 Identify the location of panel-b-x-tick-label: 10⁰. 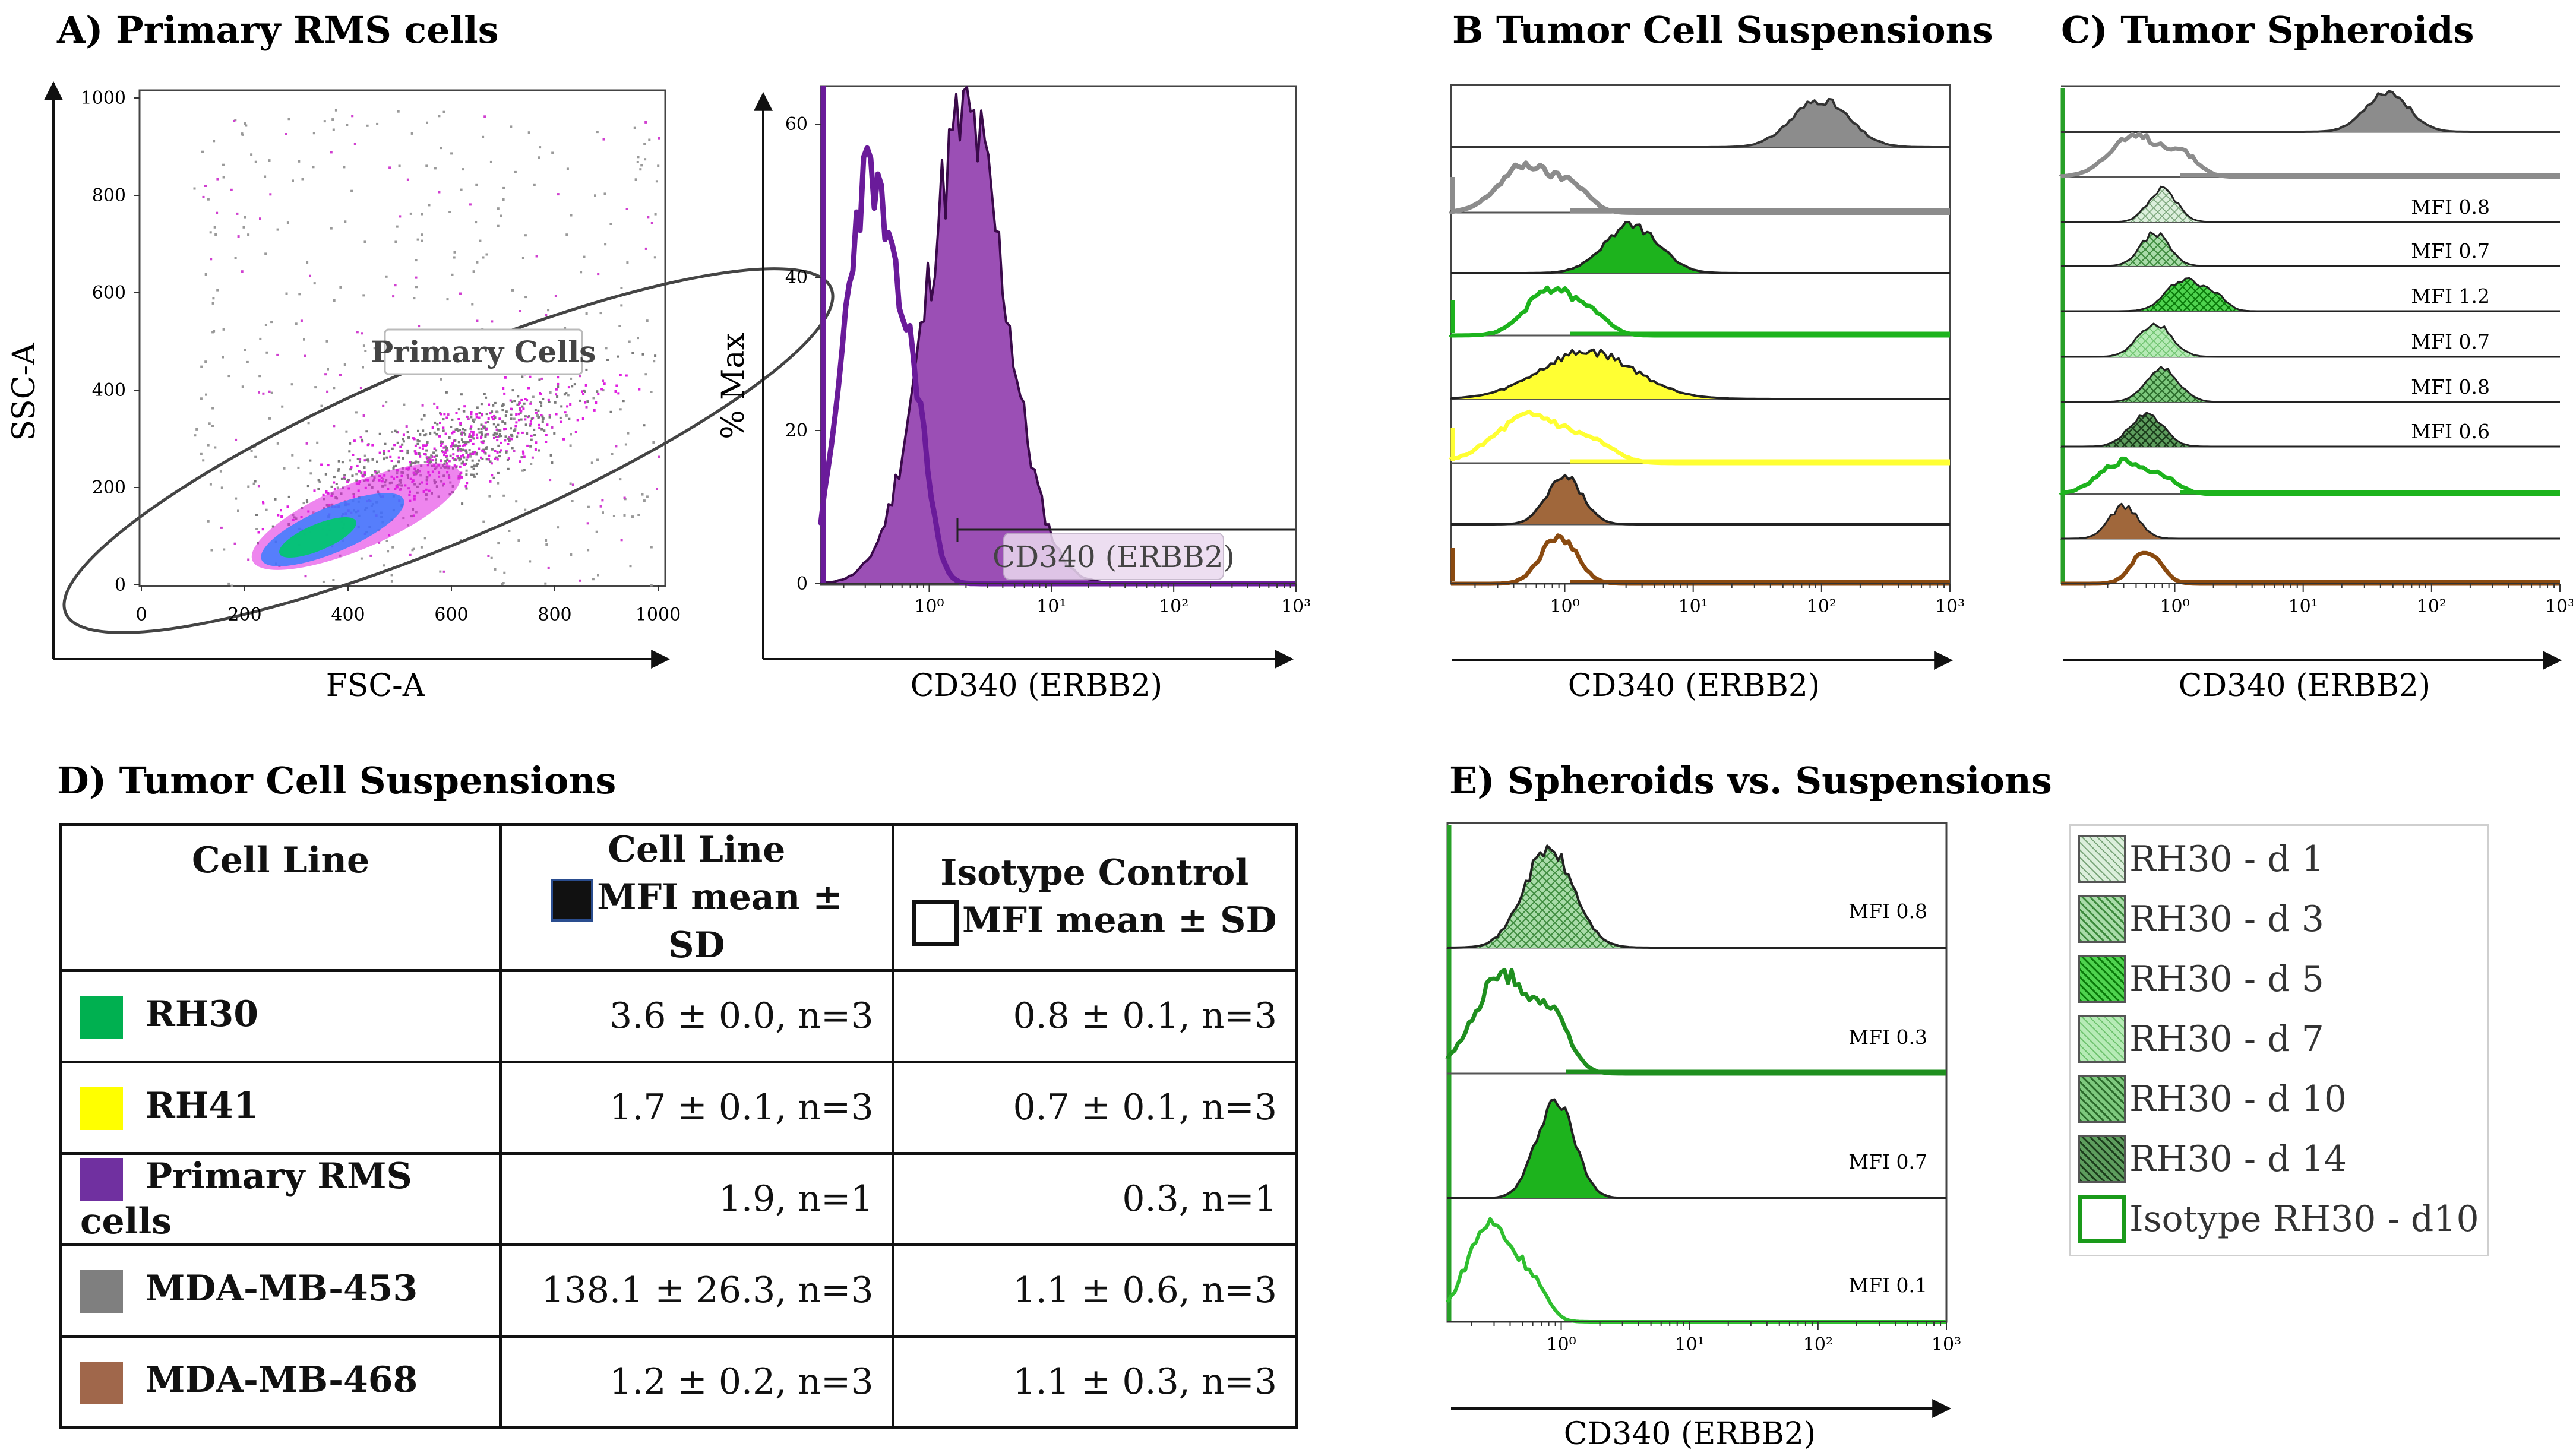
(1564, 606).